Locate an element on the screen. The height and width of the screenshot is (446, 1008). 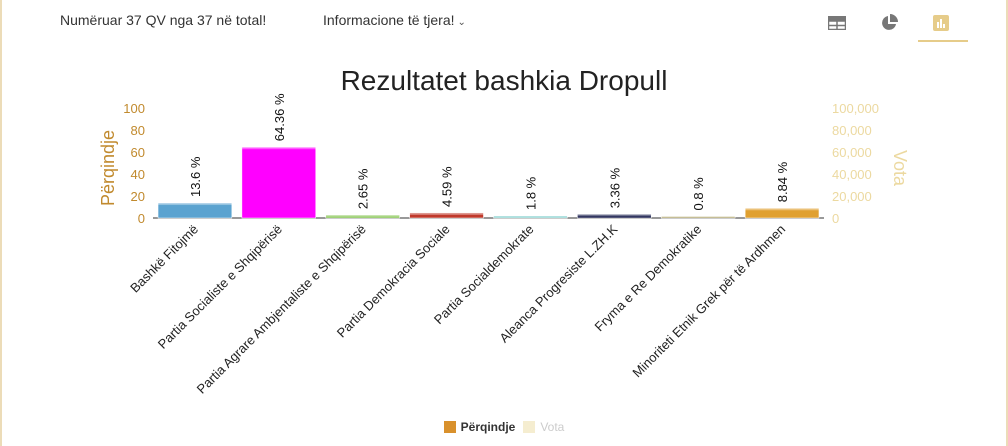
legend-item: Përqindje is located at coordinates (479, 427).